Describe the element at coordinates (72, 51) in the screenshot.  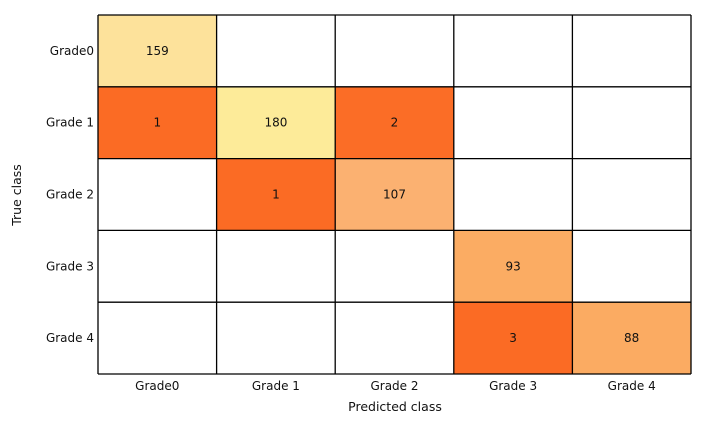
I see `y-tick-label: Grade0` at that location.